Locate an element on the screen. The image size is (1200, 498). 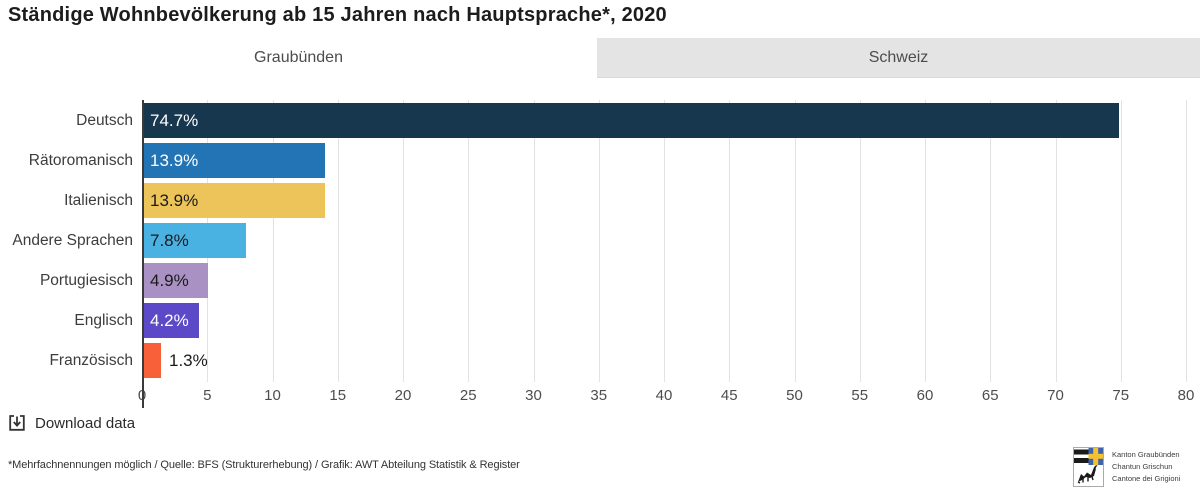
x-tick-label: 75 is located at coordinates (1121, 395).